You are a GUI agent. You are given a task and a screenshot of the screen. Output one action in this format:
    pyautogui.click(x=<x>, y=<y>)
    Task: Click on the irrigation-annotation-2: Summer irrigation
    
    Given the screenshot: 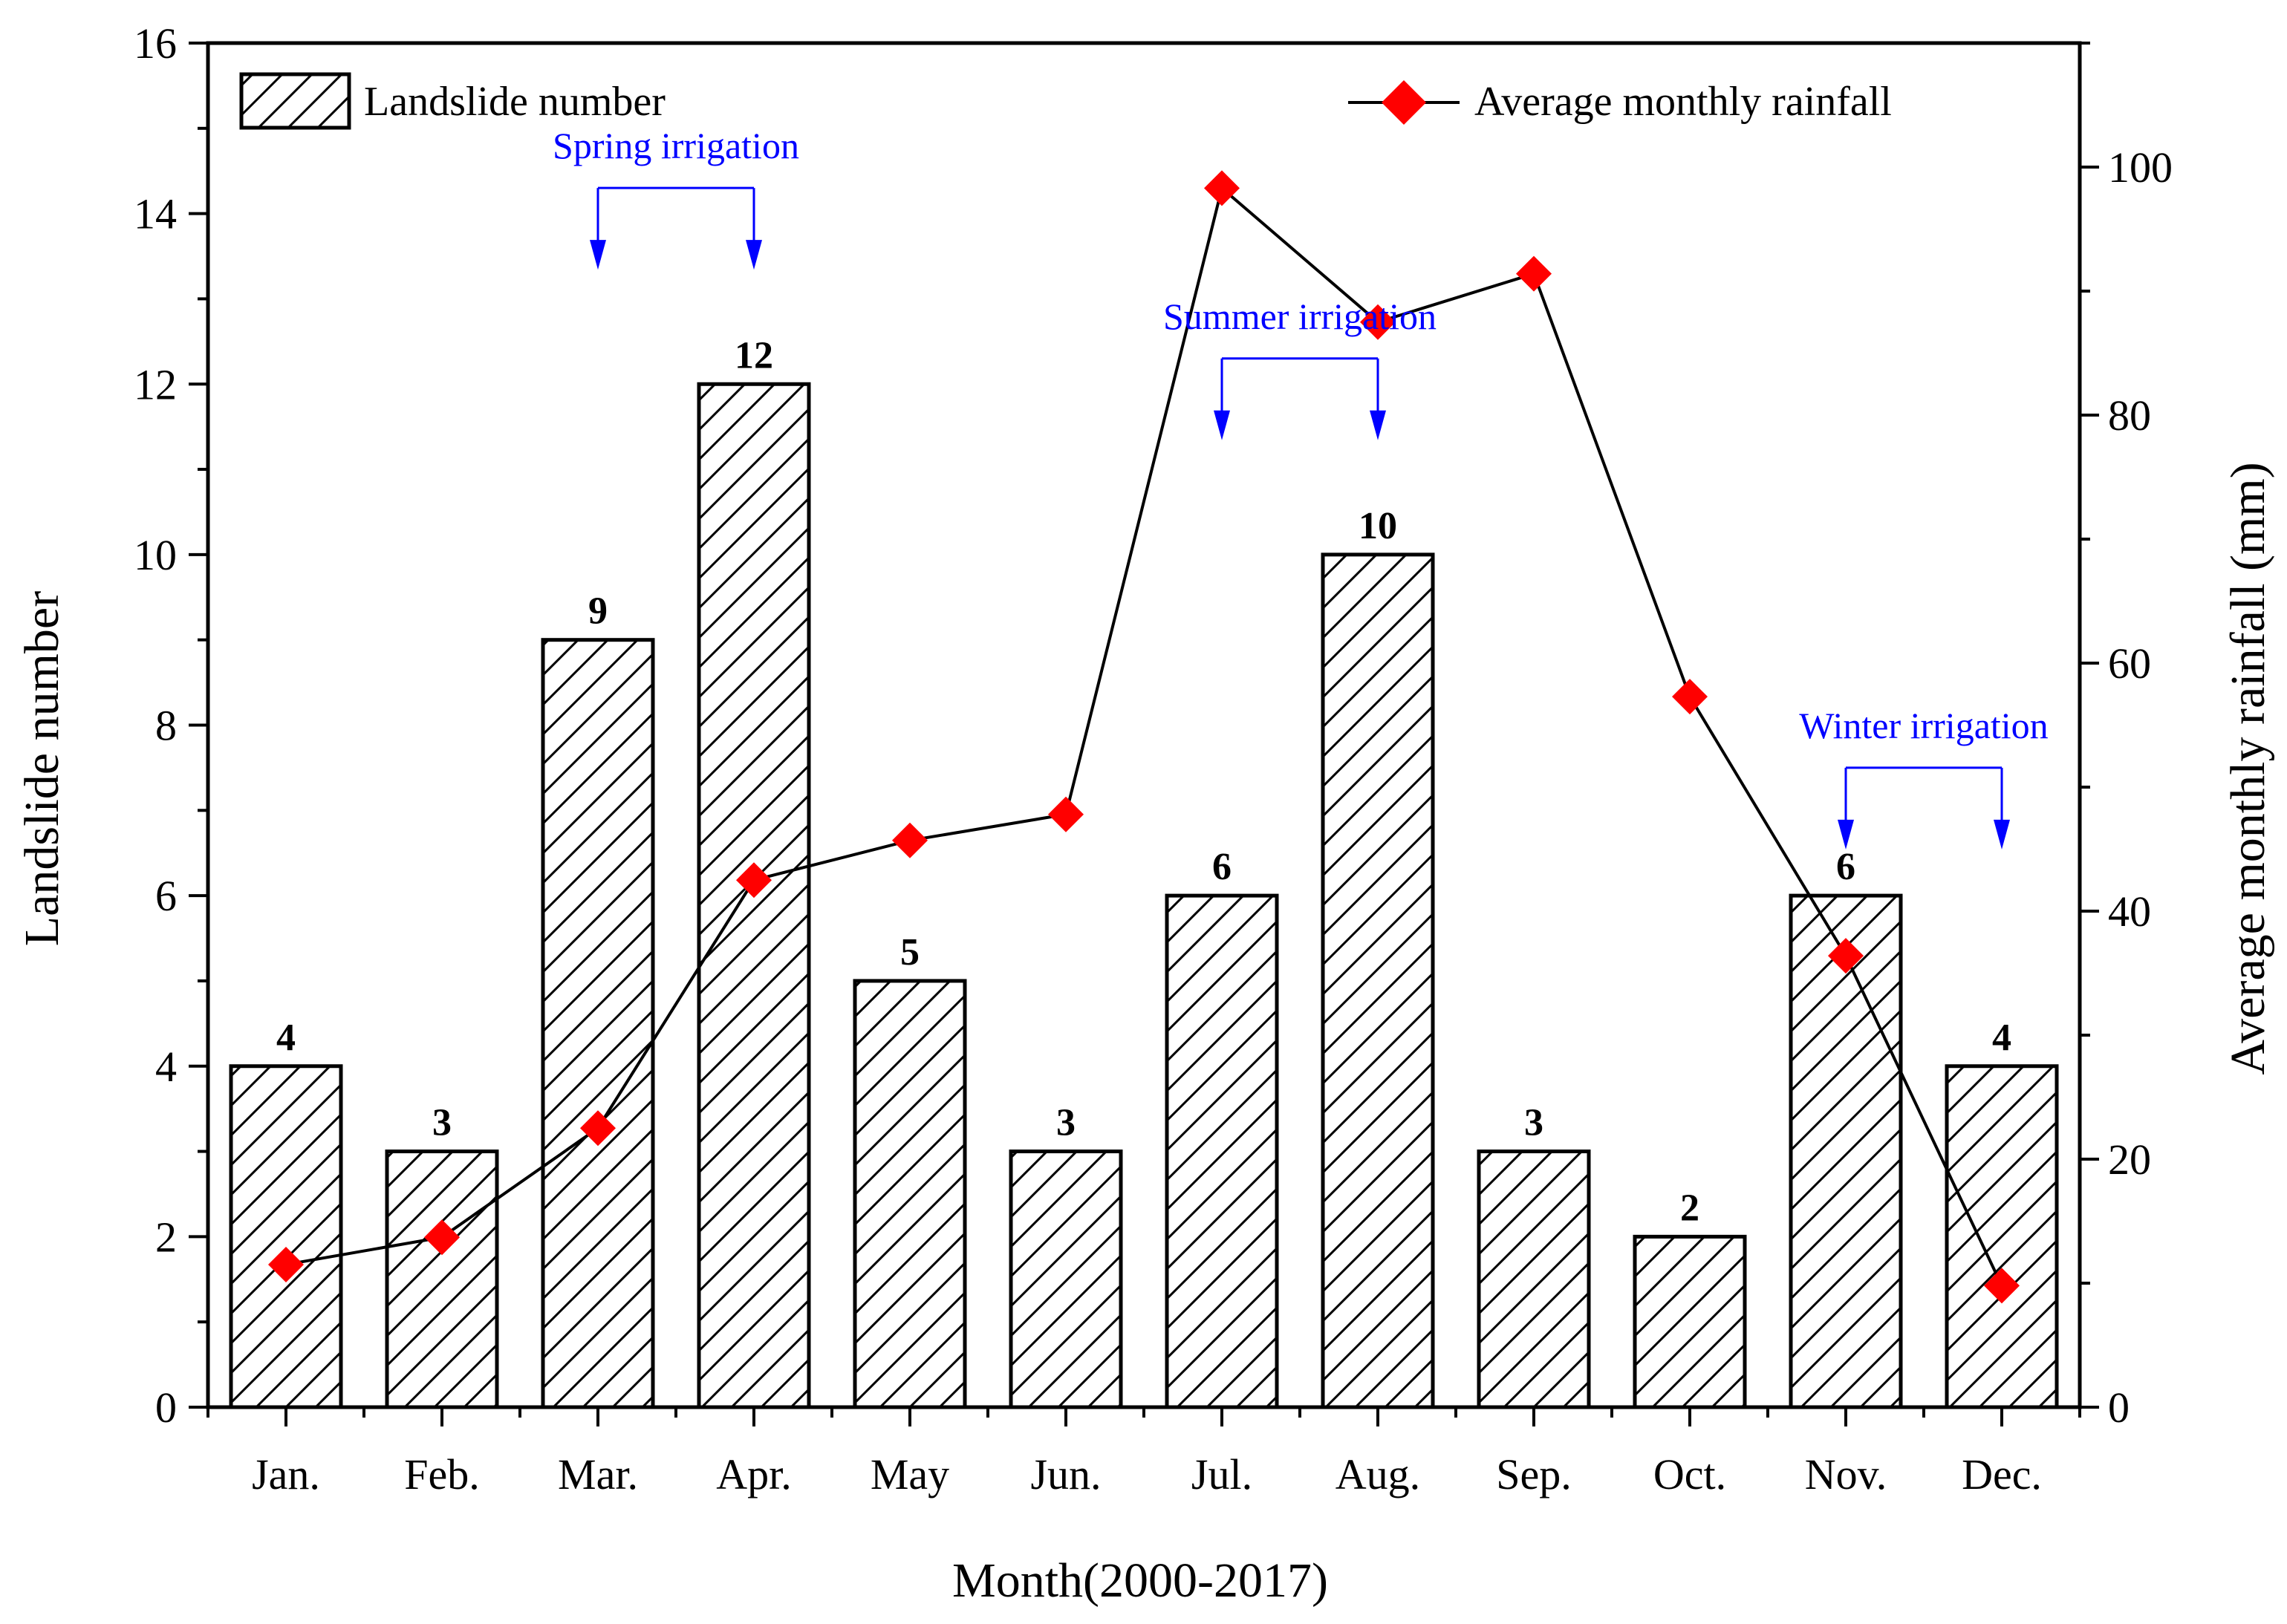 What is the action you would take?
    pyautogui.click(x=1300, y=368)
    